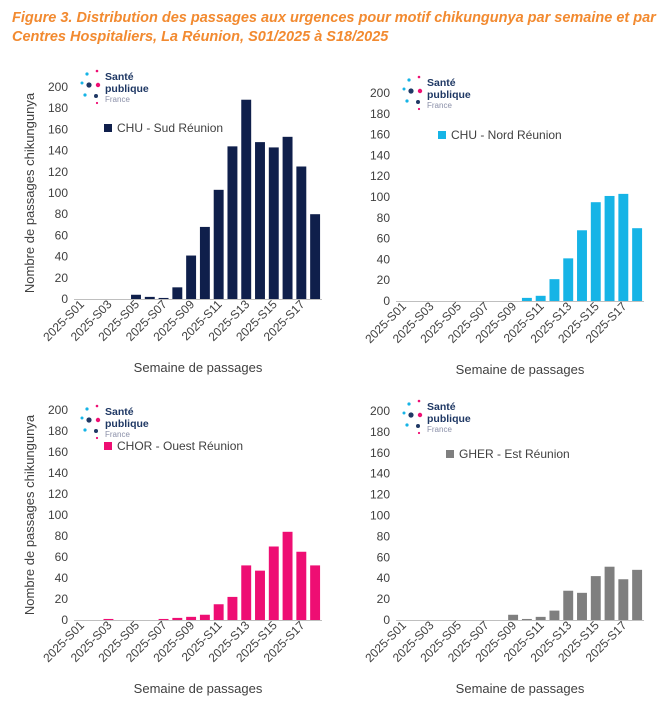  Describe the element at coordinates (180, 446) in the screenshot. I see `legend-label: CHOR - Ouest Réunion` at that location.